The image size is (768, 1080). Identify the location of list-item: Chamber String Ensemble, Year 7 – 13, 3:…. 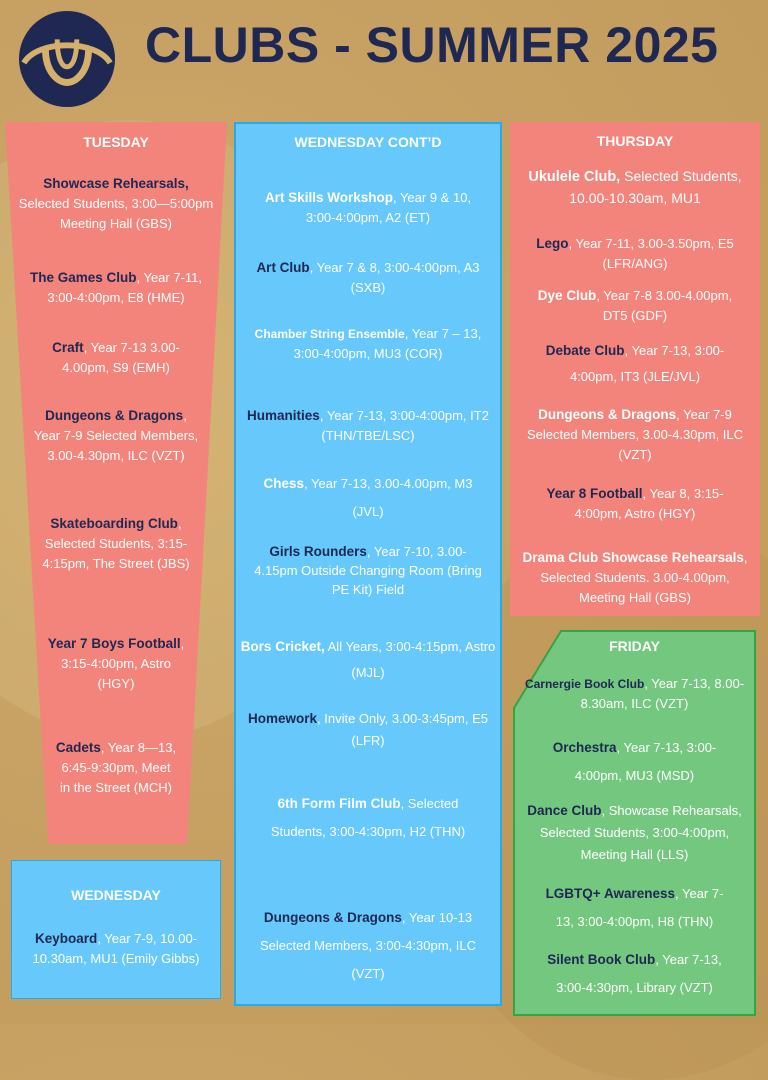
(368, 343).